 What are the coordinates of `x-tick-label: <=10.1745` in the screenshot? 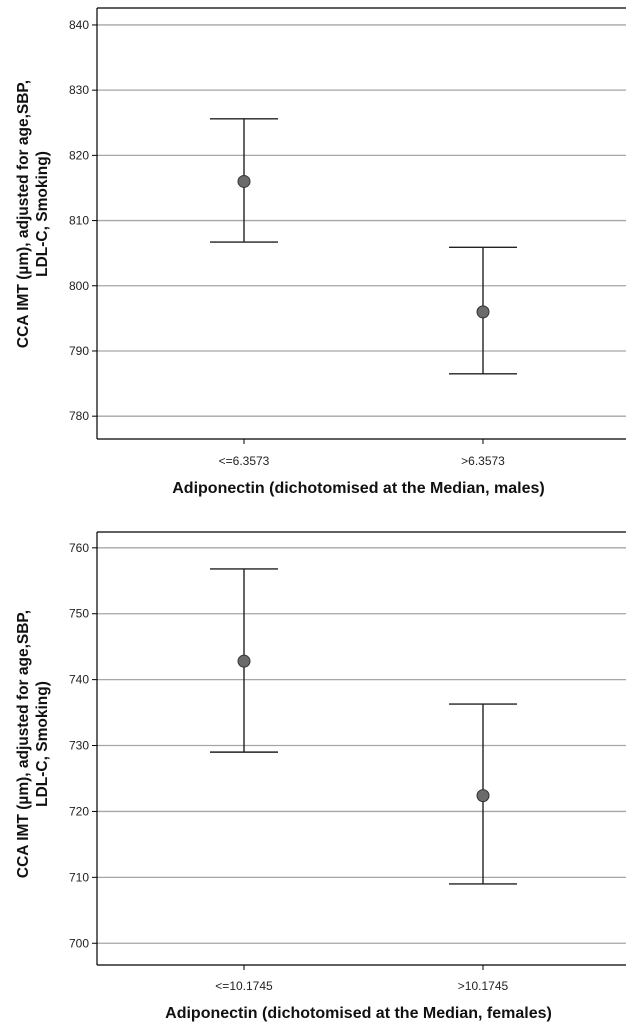 It's located at (244, 986).